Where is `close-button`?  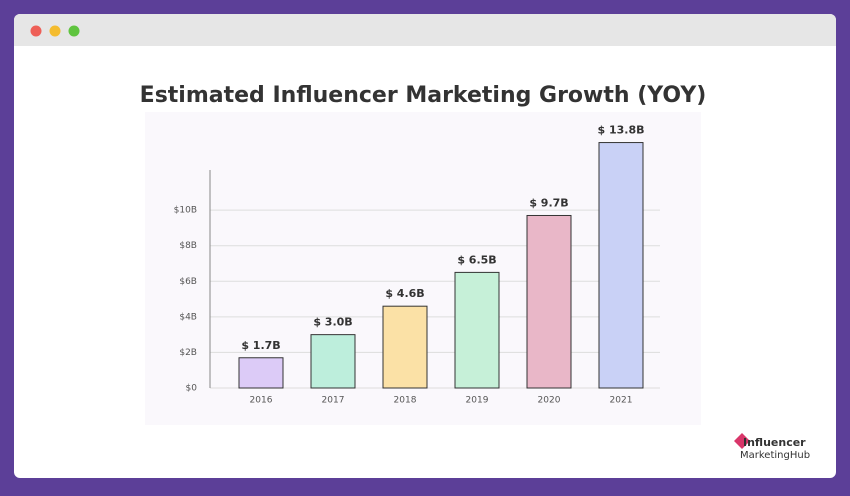 close-button is located at coordinates (36, 31).